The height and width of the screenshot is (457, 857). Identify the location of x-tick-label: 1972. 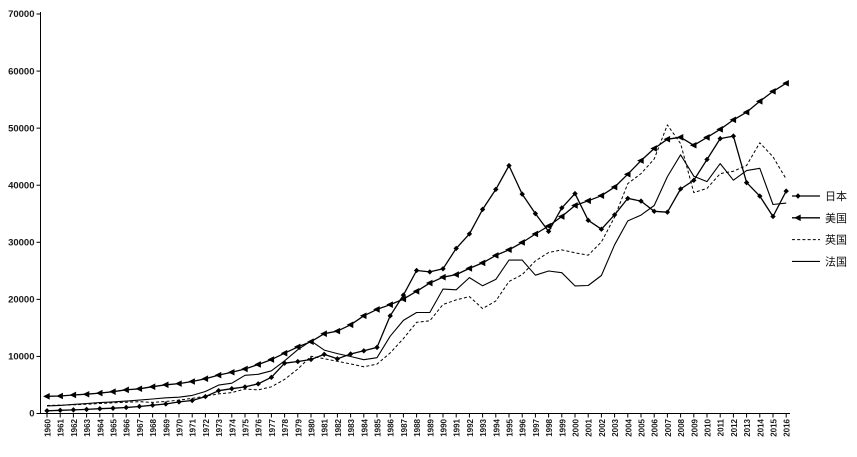
(206, 427).